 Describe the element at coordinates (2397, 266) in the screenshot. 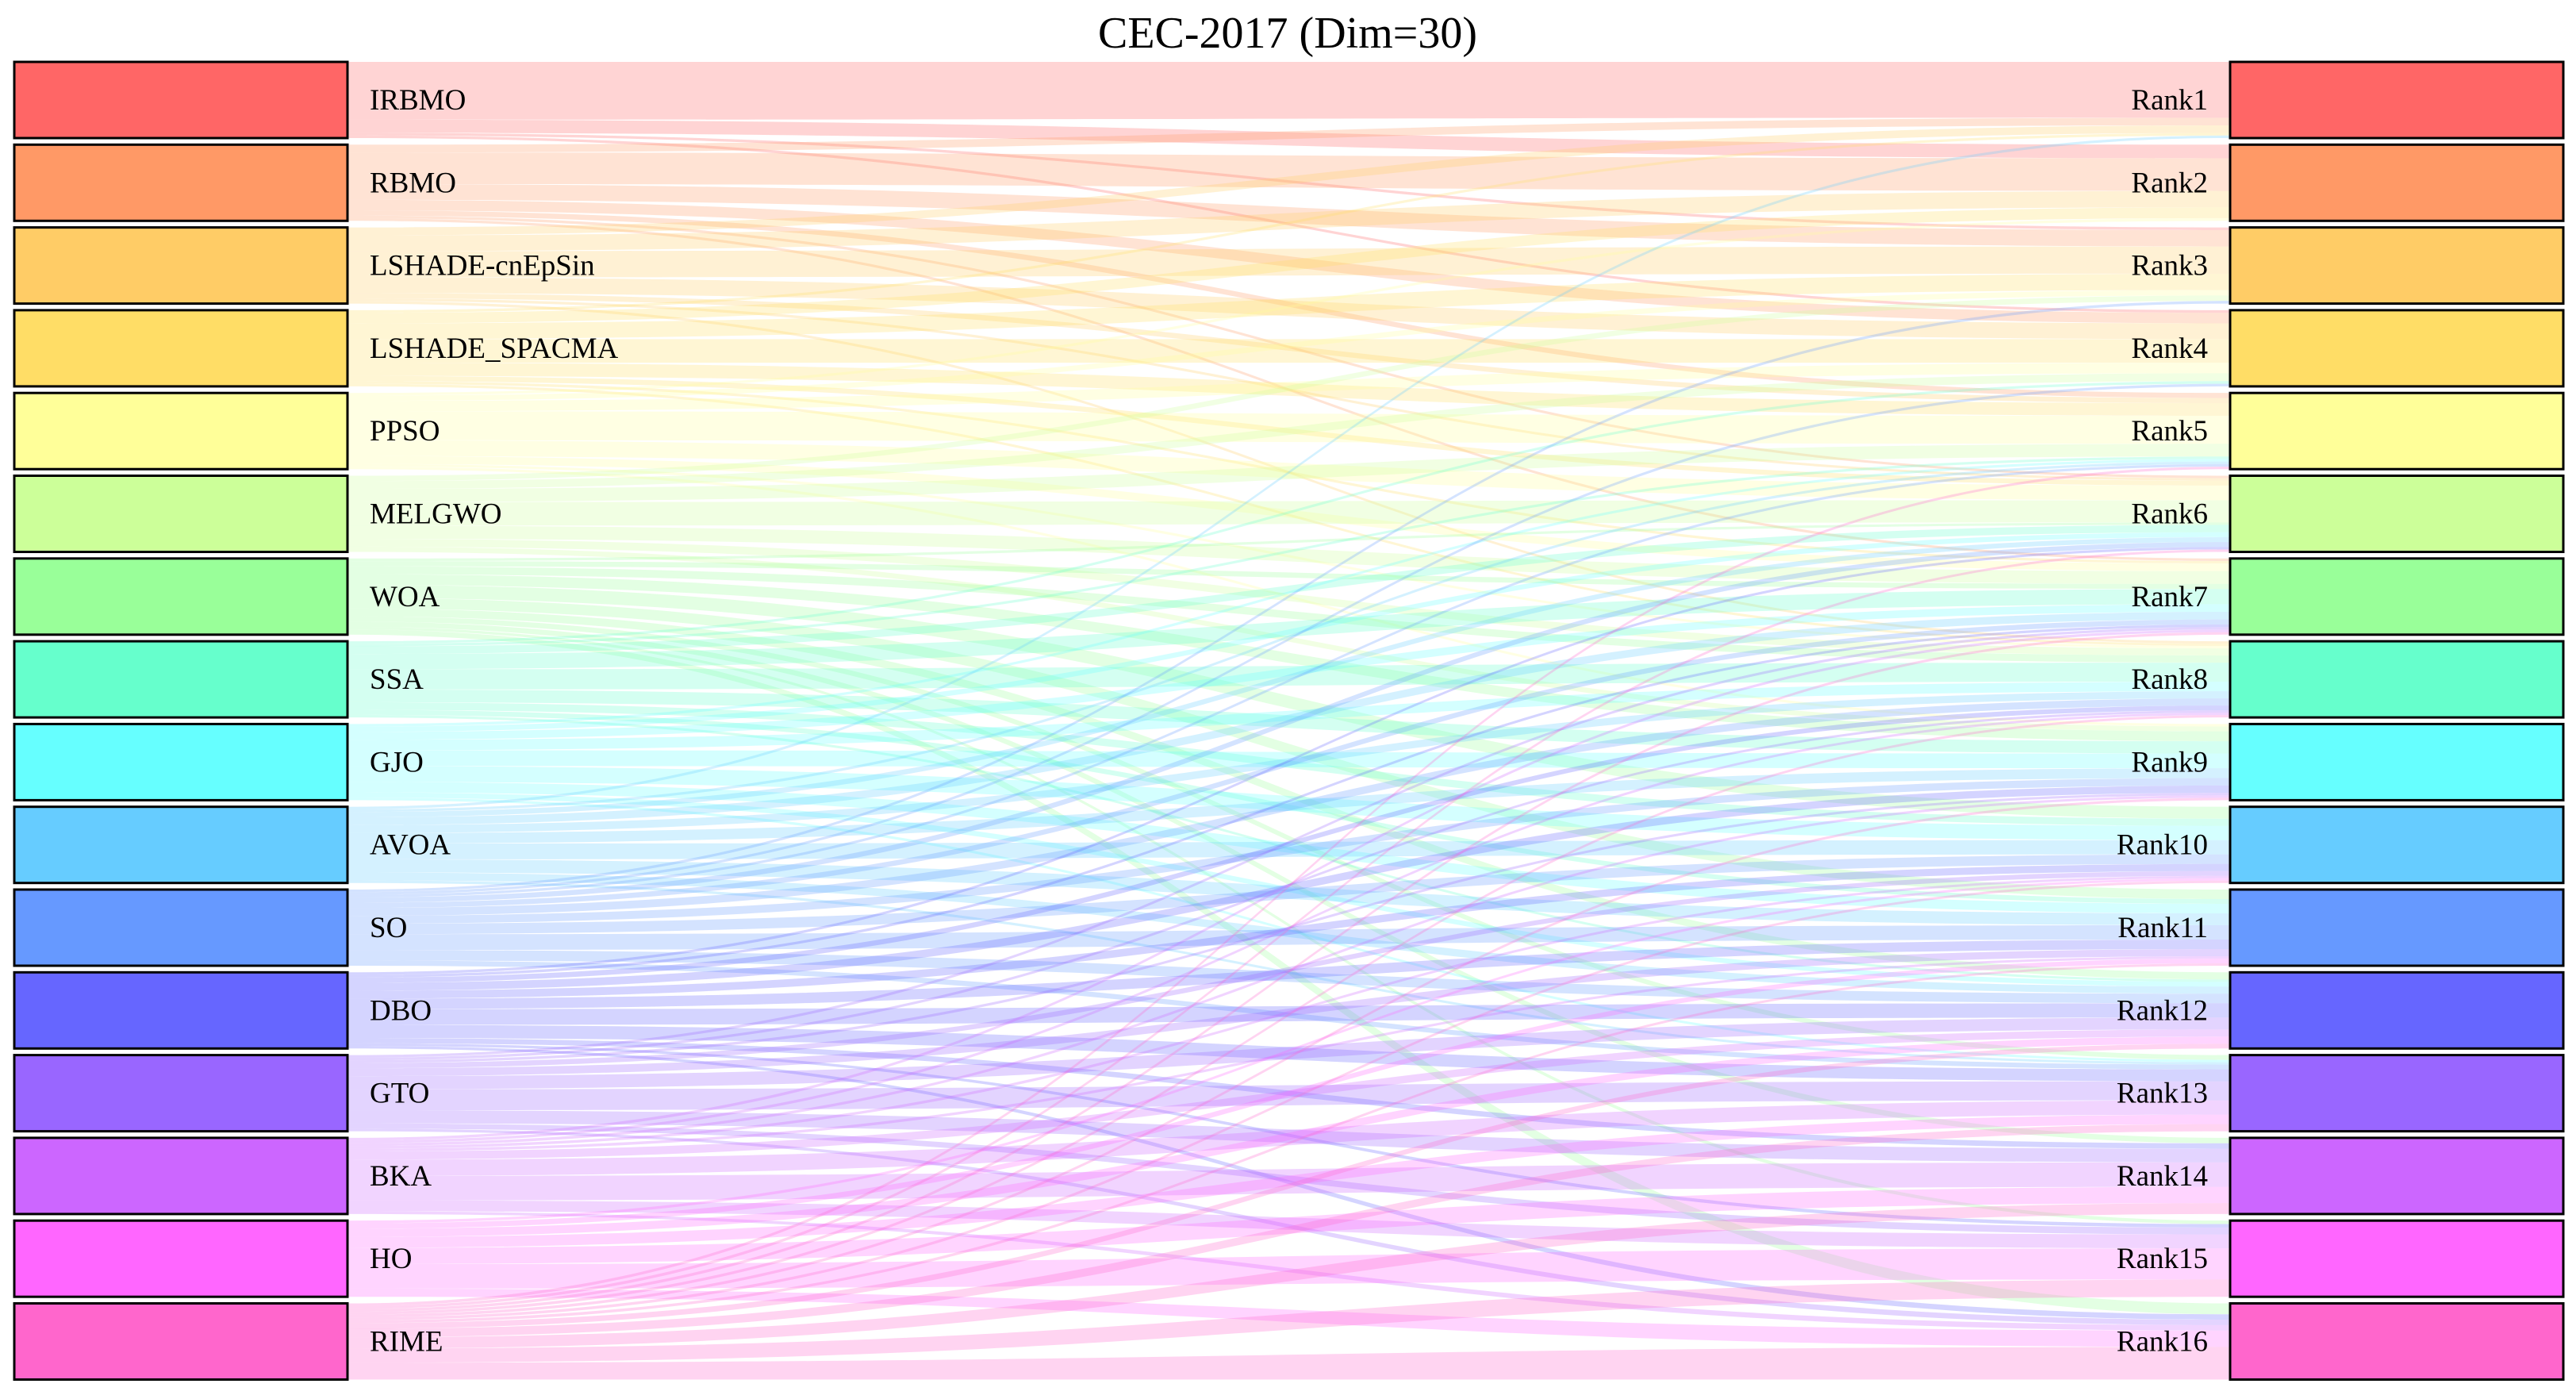

I see `target-node-rank3` at that location.